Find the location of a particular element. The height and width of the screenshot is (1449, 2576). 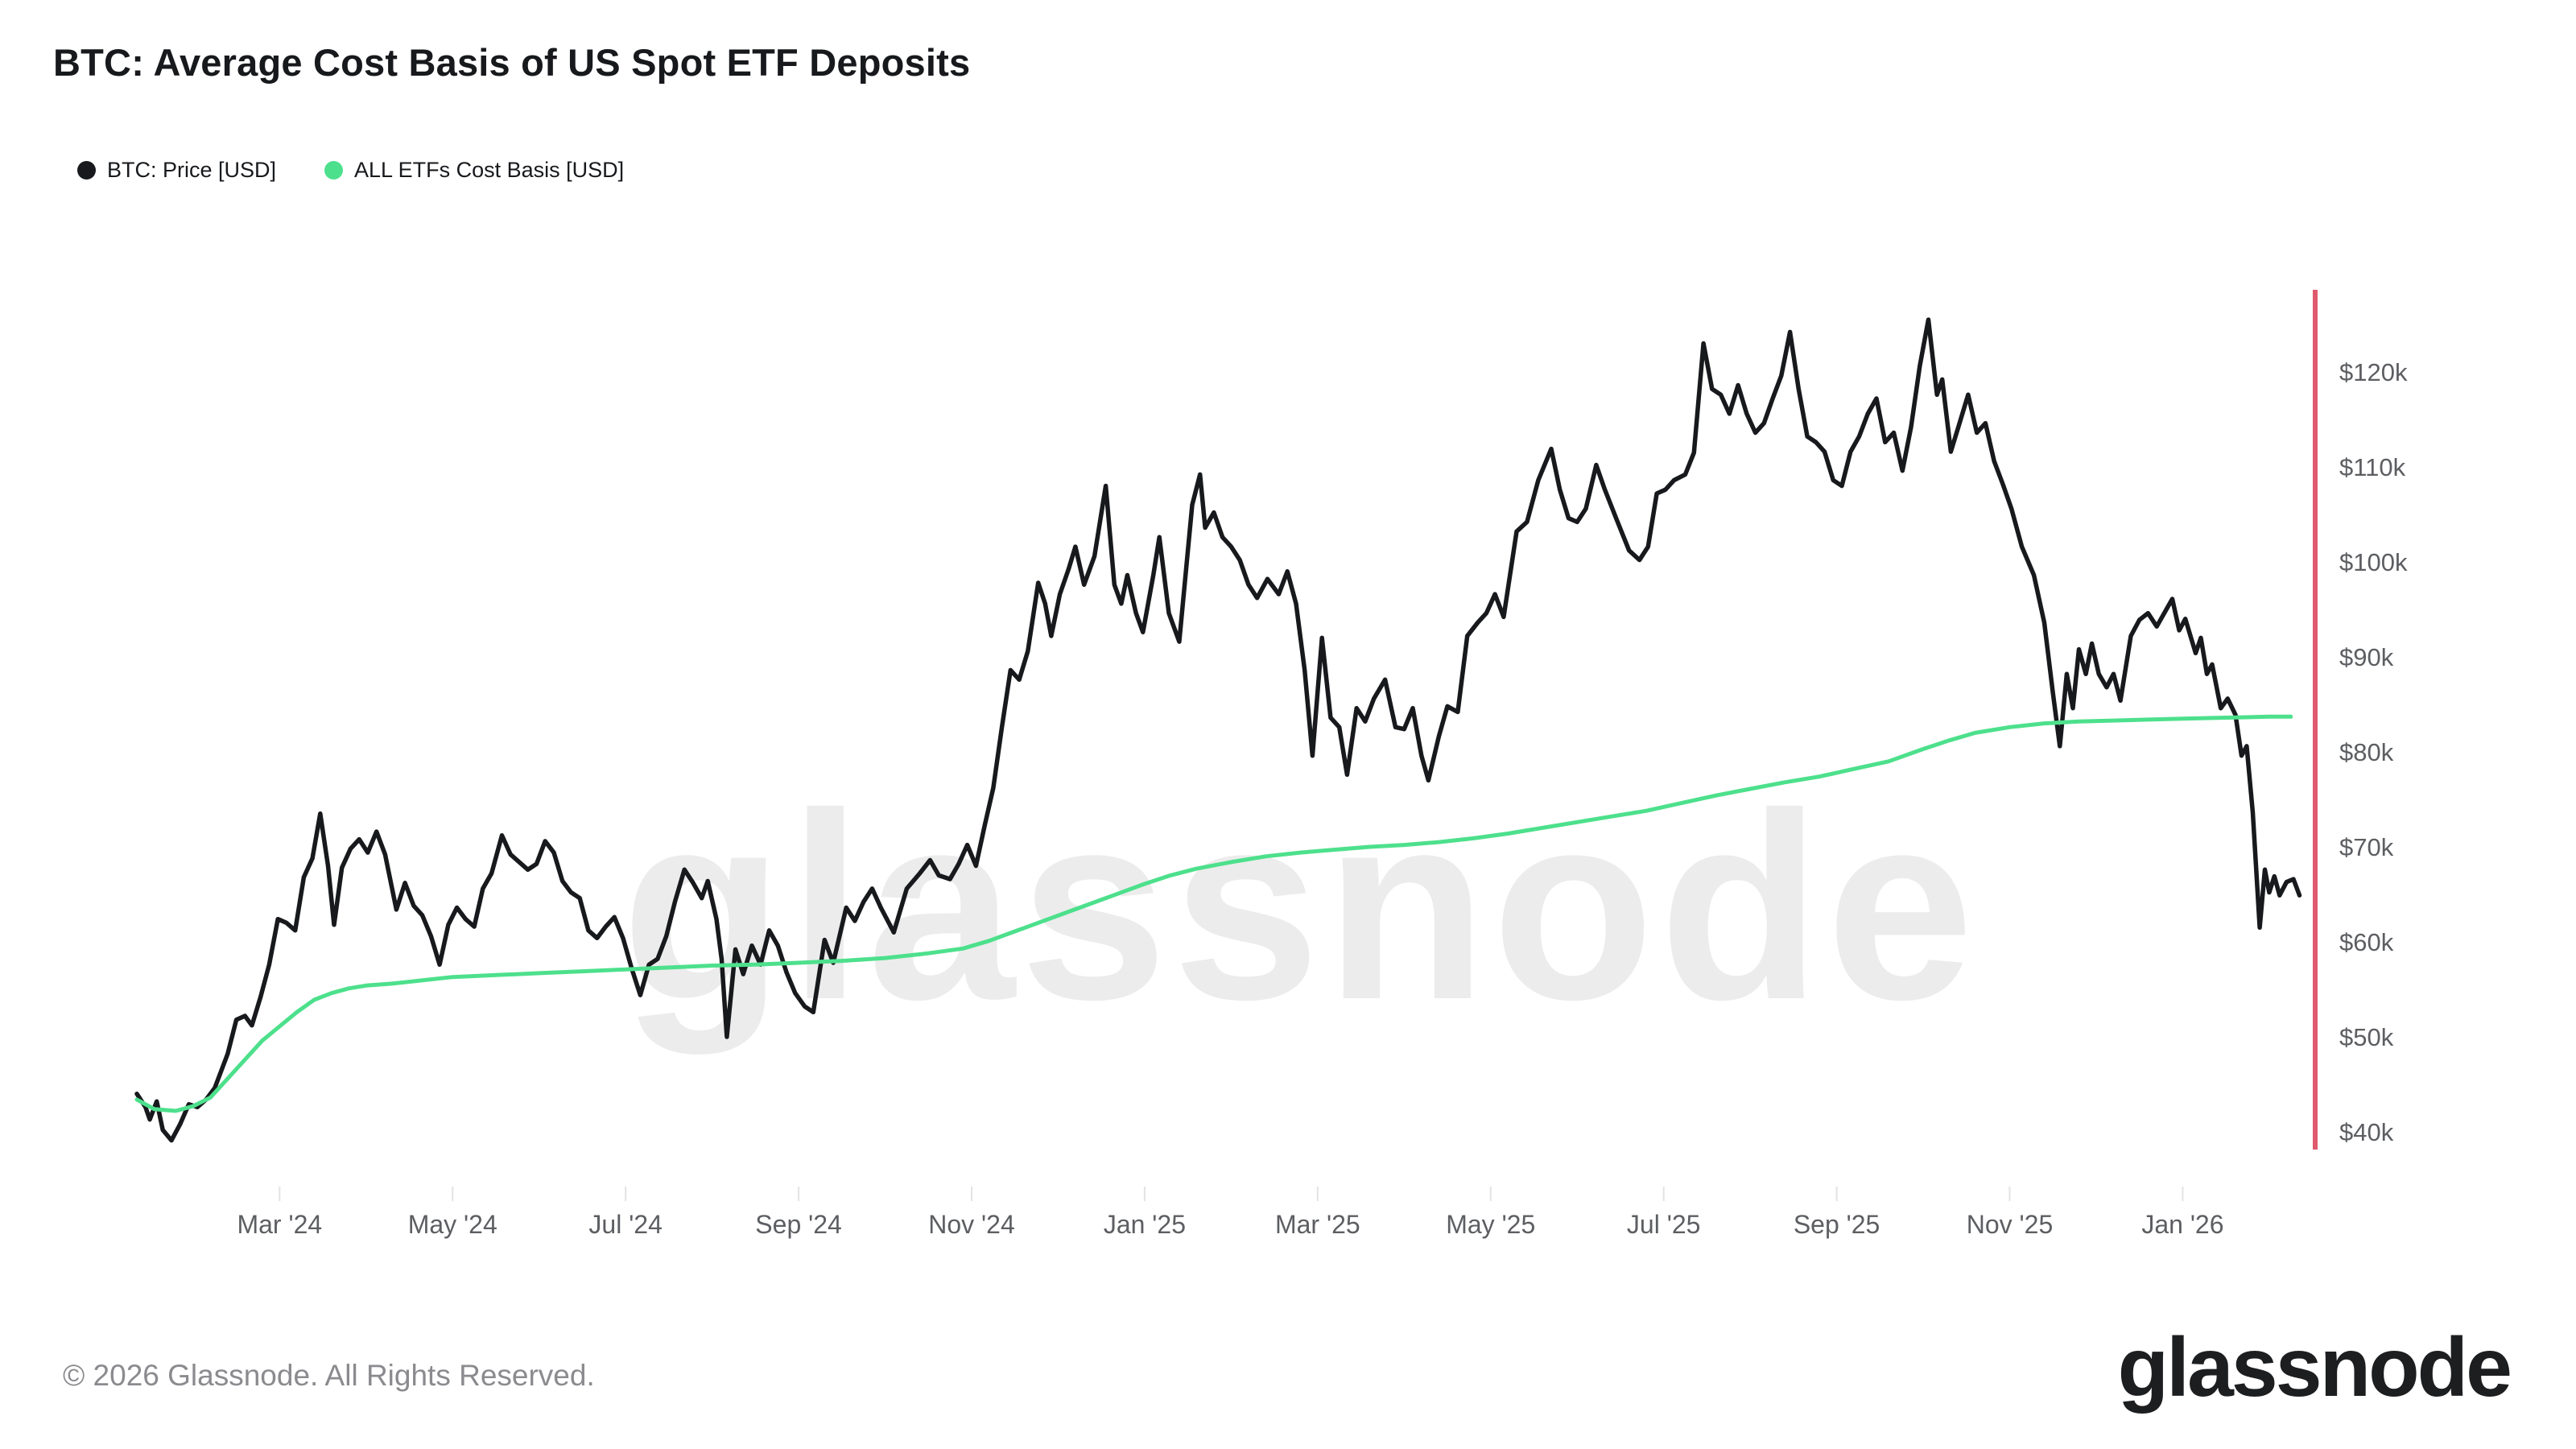

x-axis-tick-label: May '25 is located at coordinates (1490, 1224).